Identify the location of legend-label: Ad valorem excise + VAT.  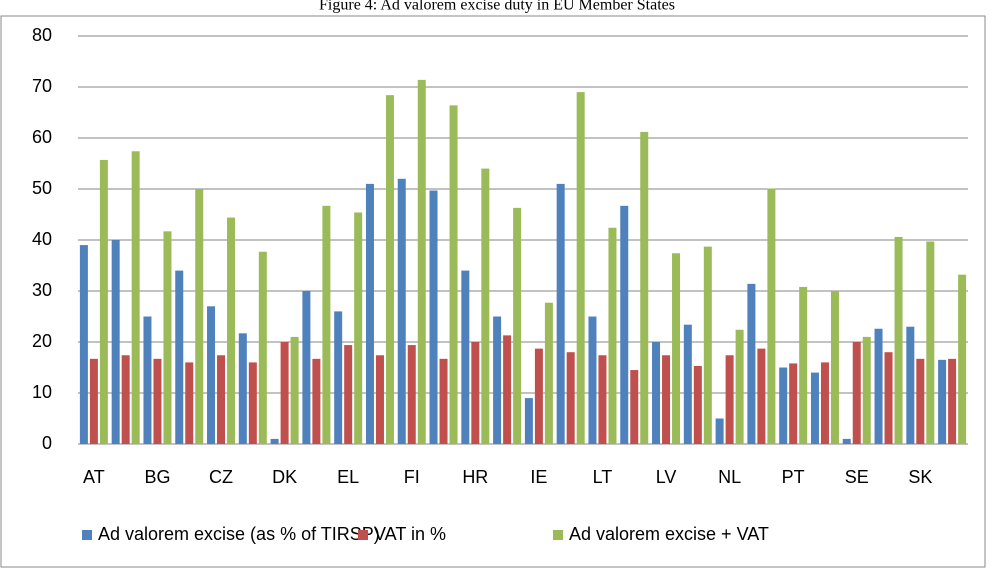
(669, 534).